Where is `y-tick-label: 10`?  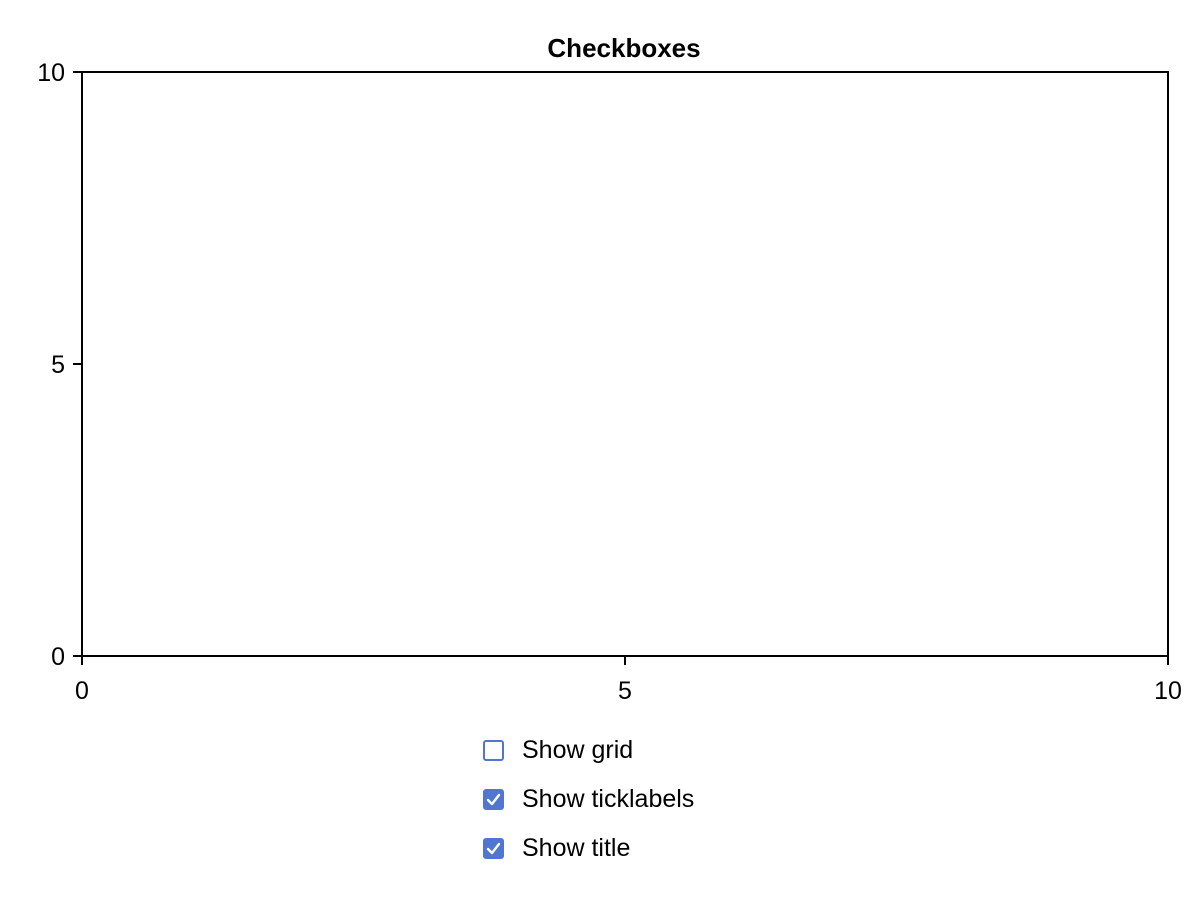 y-tick-label: 10 is located at coordinates (51, 73).